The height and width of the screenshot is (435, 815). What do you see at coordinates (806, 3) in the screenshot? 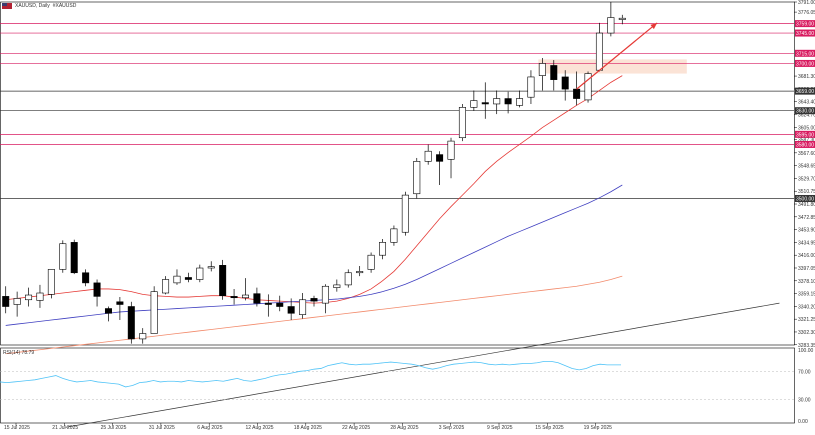
I see `price-tick-label: 3791.00` at bounding box center [806, 3].